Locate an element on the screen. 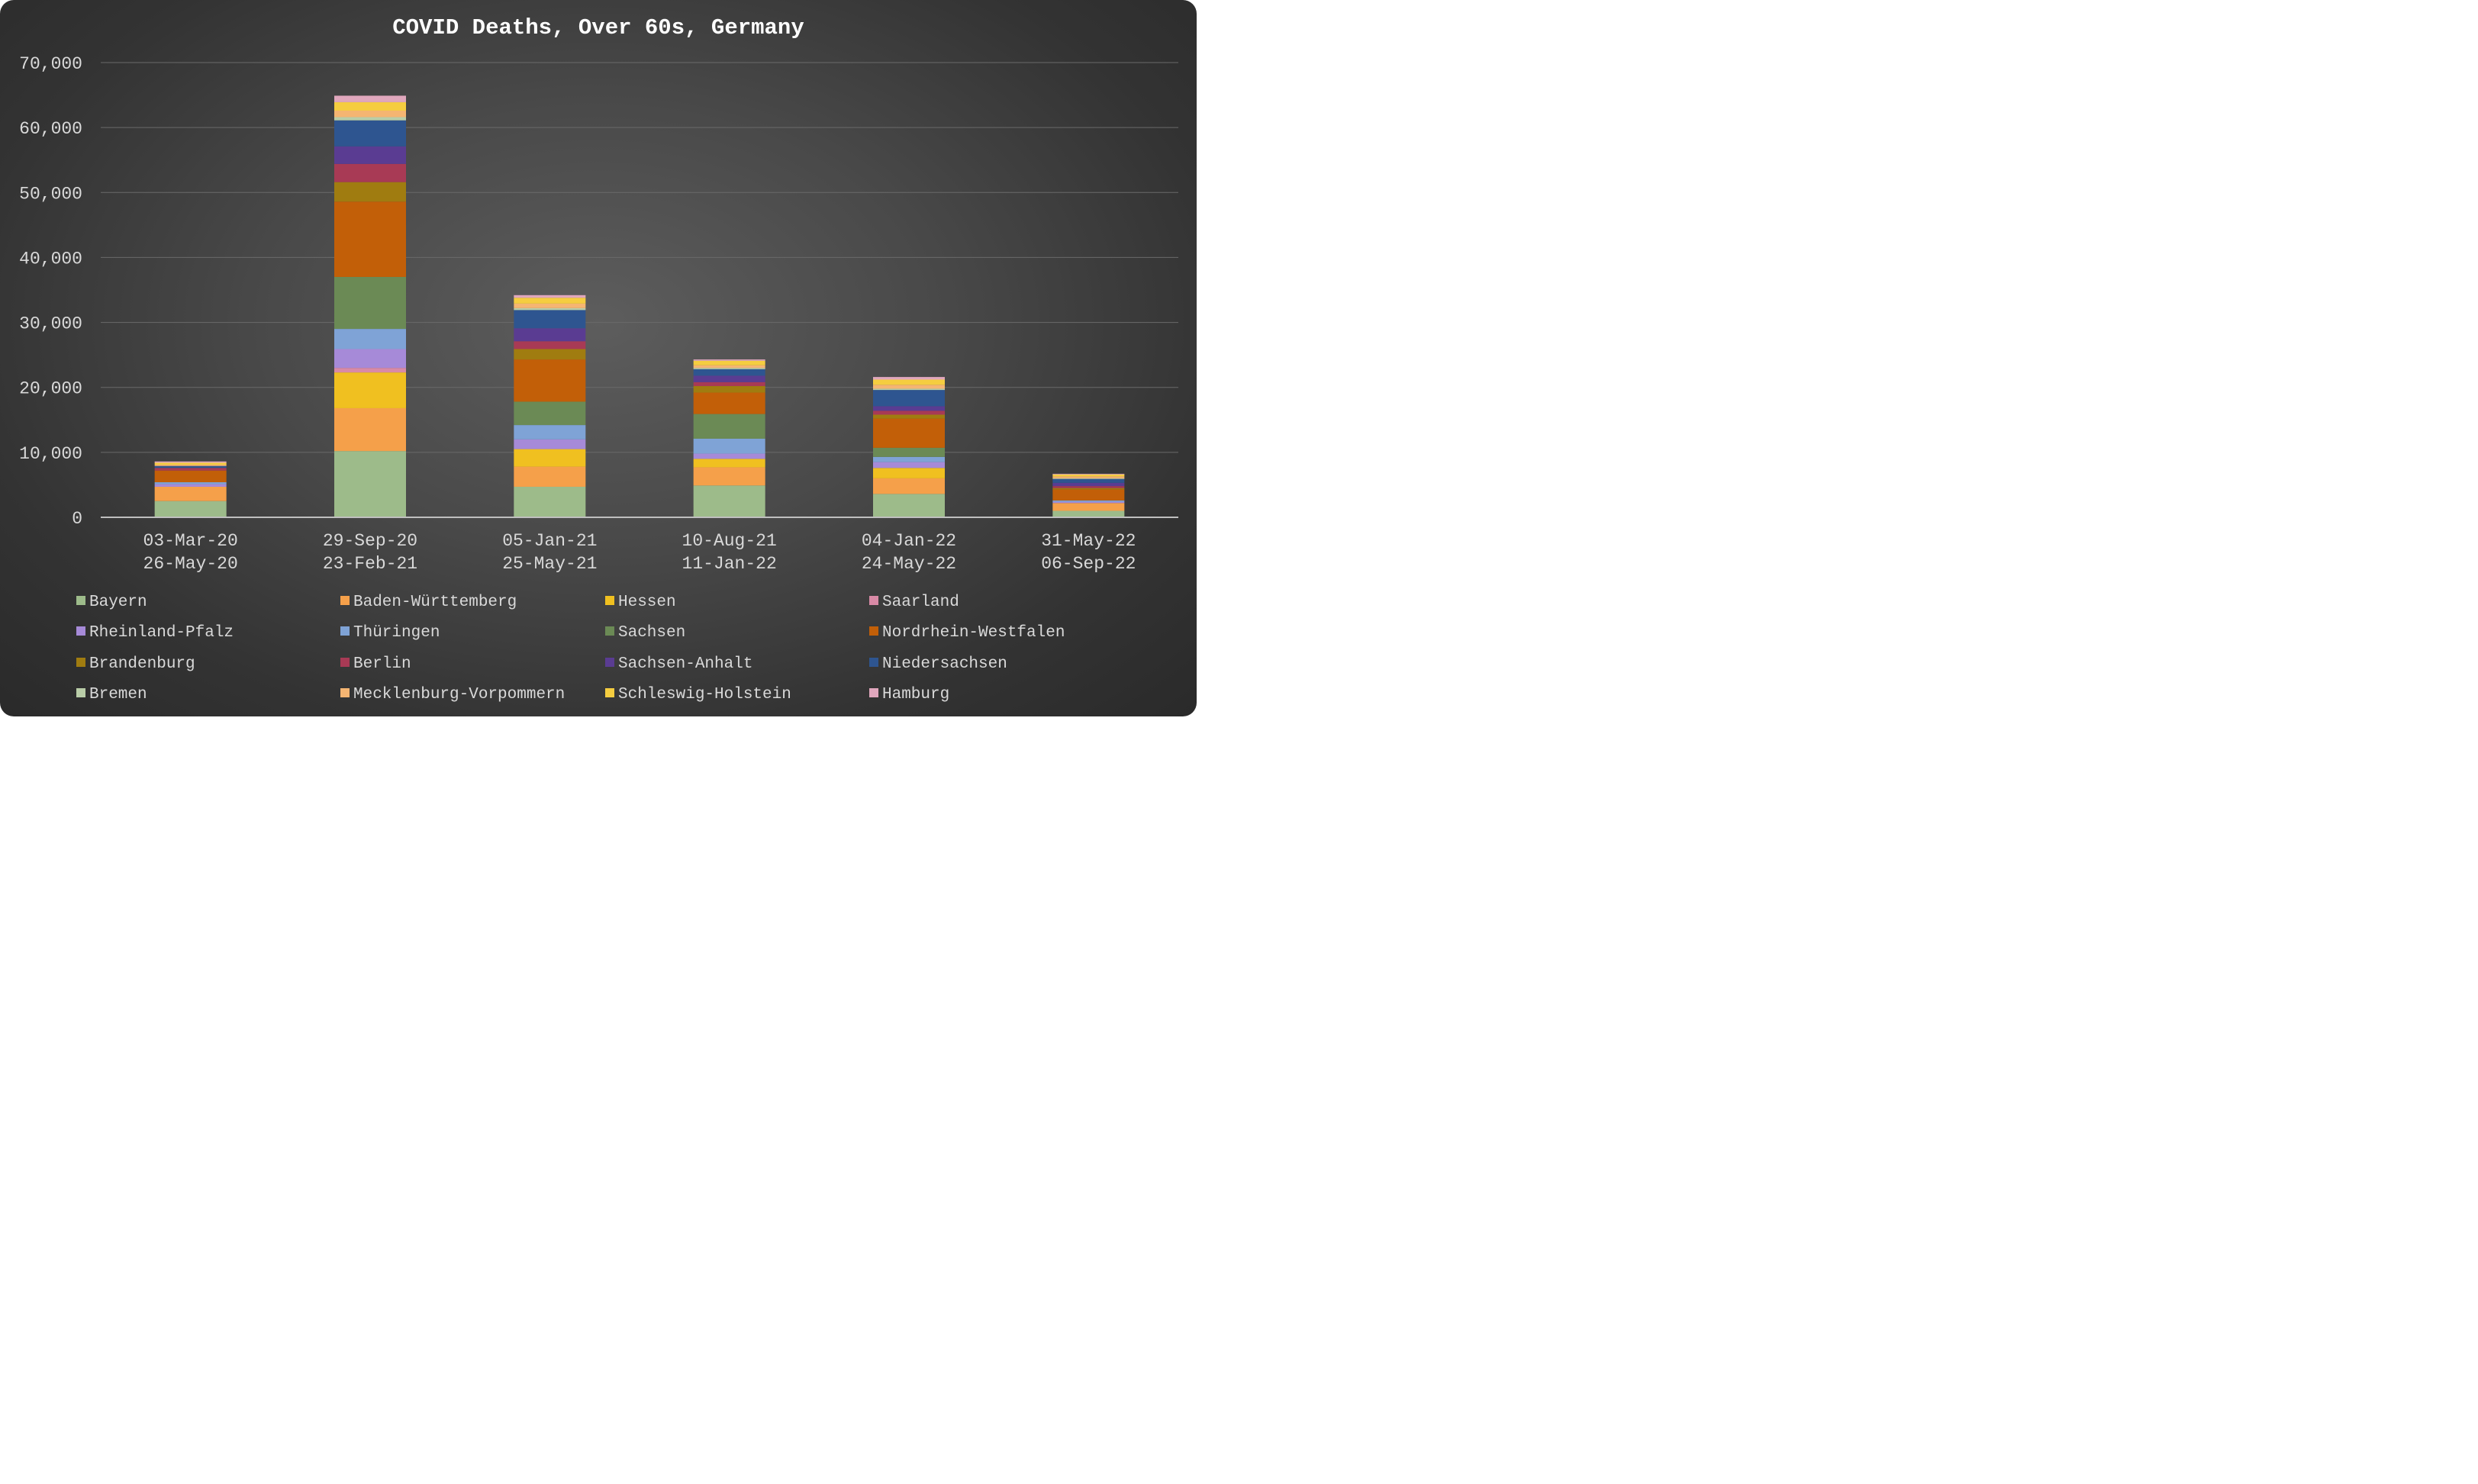 The height and width of the screenshot is (1484, 2478). legend-item: Baden-Württemberg is located at coordinates (429, 602).